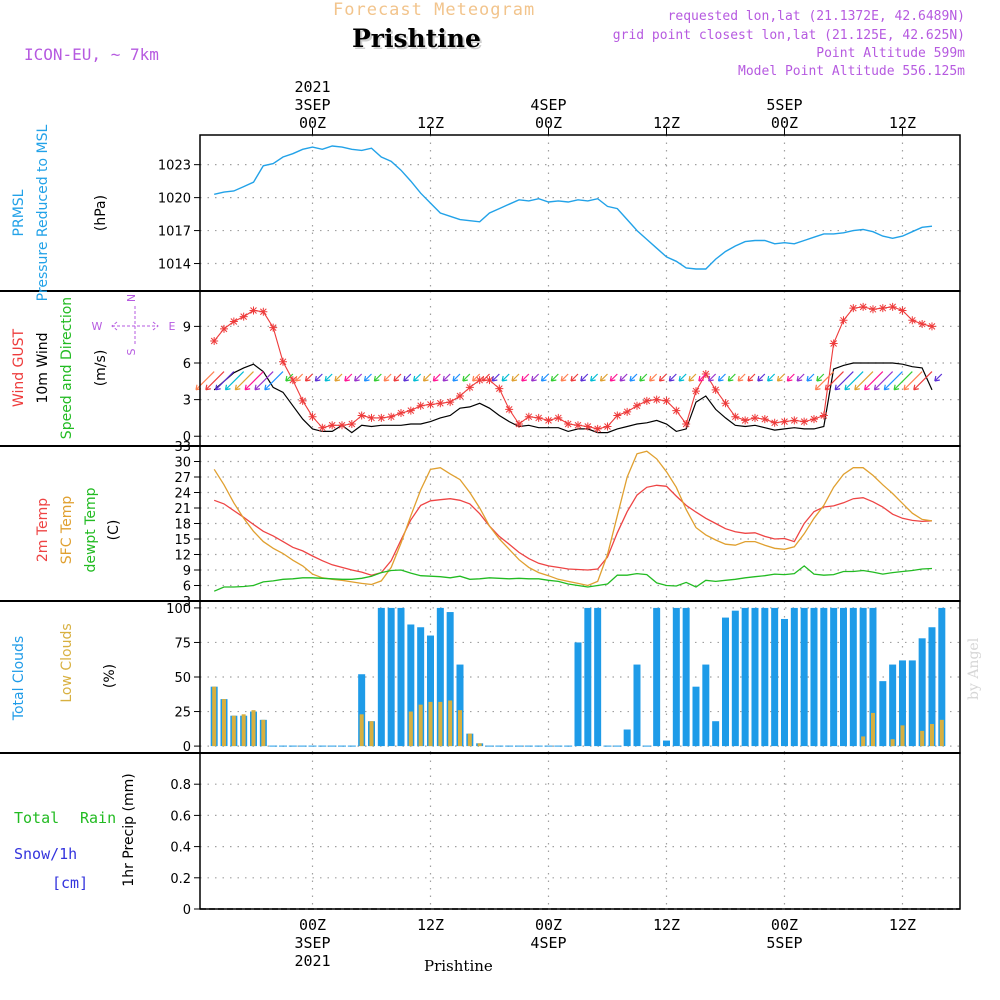  What do you see at coordinates (70, 883) in the screenshot?
I see `snow-unit: [cm]` at bounding box center [70, 883].